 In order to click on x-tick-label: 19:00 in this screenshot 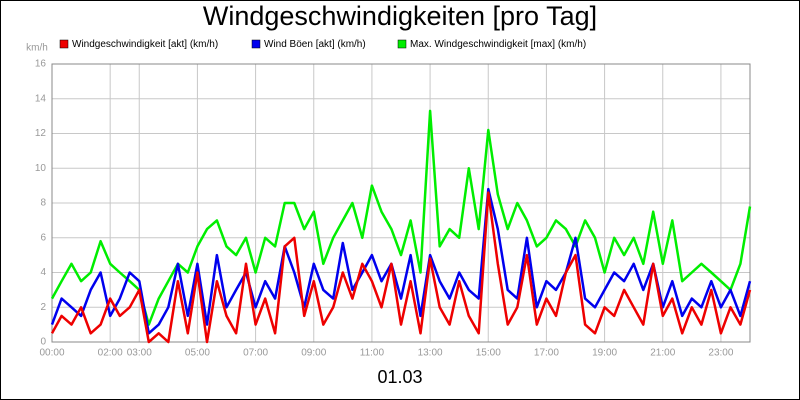, I will do `click(604, 353)`.